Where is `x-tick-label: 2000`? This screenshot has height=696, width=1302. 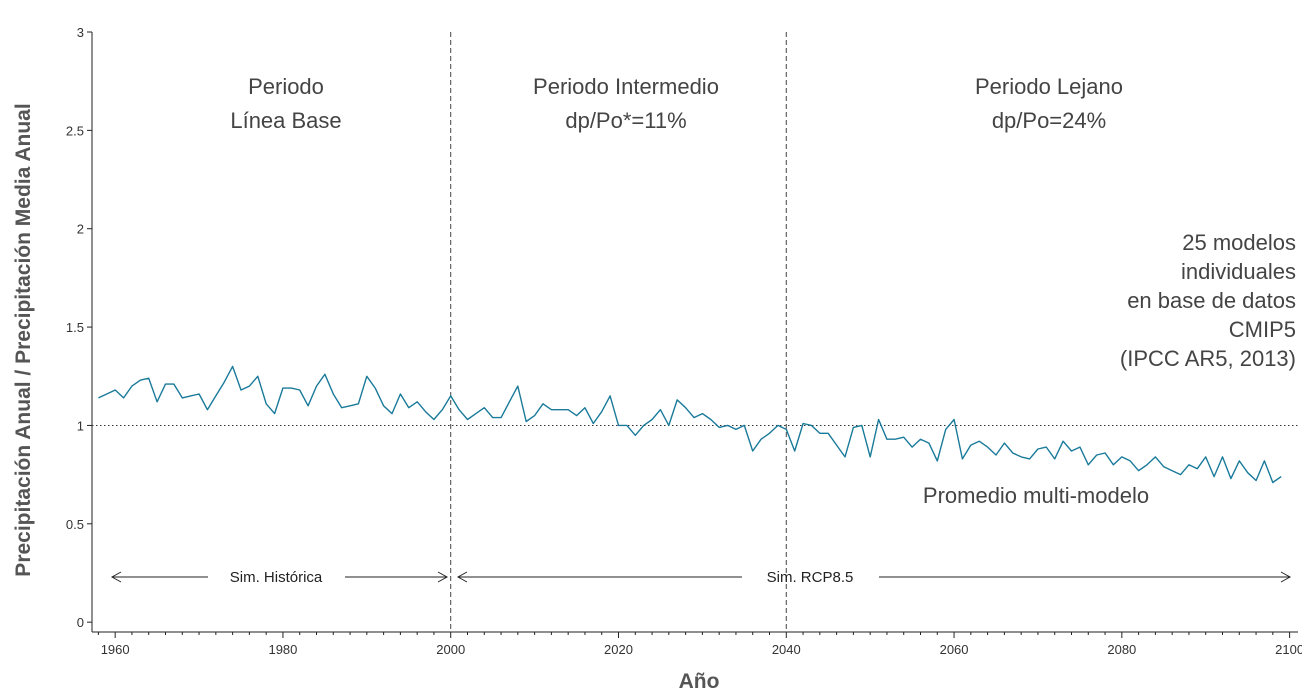
x-tick-label: 2000 is located at coordinates (450, 649).